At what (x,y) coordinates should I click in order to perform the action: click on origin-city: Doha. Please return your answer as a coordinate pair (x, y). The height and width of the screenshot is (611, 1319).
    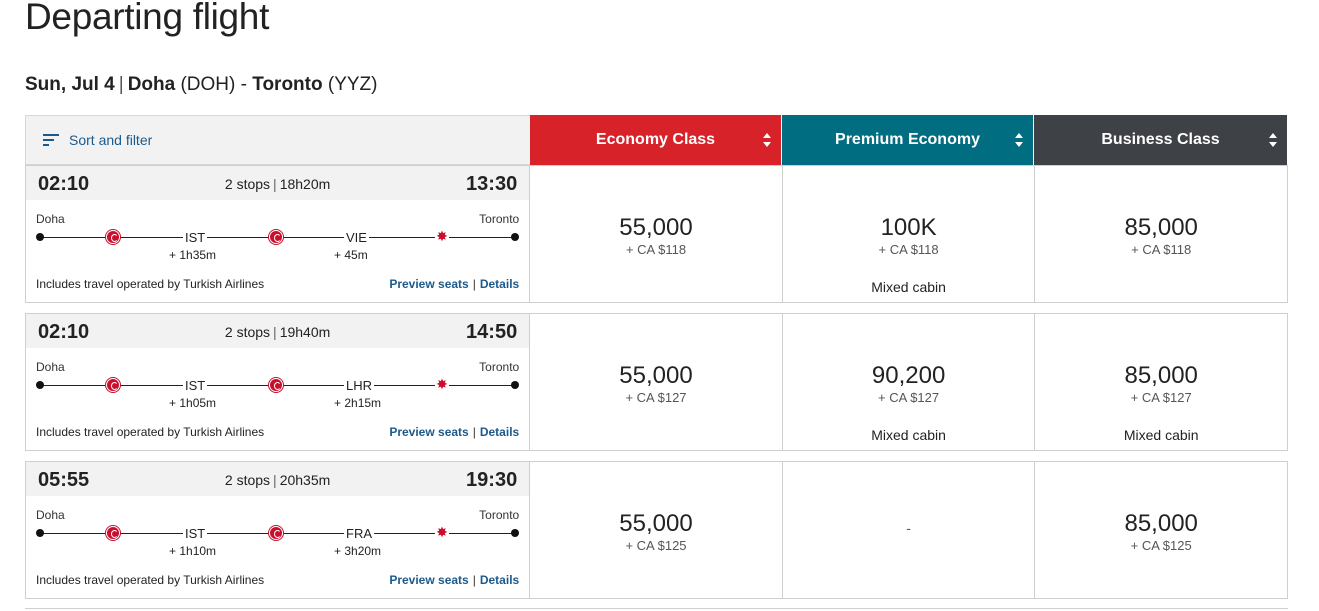
    Looking at the image, I should click on (151, 84).